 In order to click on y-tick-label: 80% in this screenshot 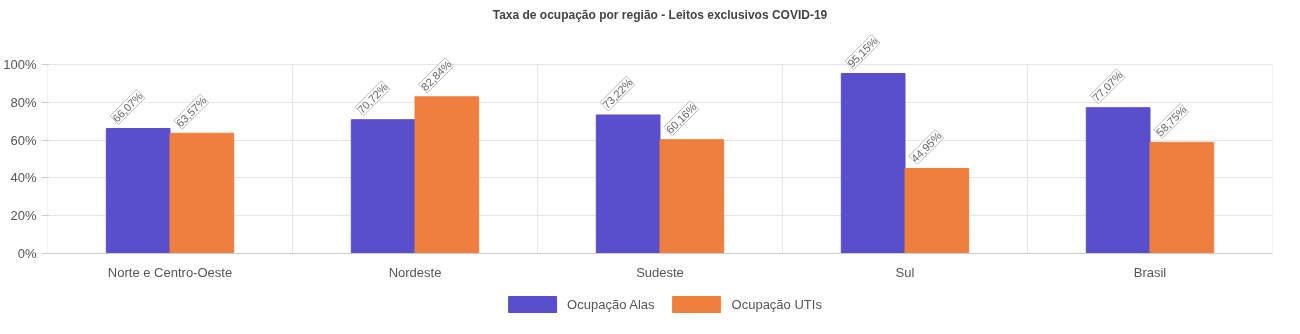, I will do `click(23, 102)`.